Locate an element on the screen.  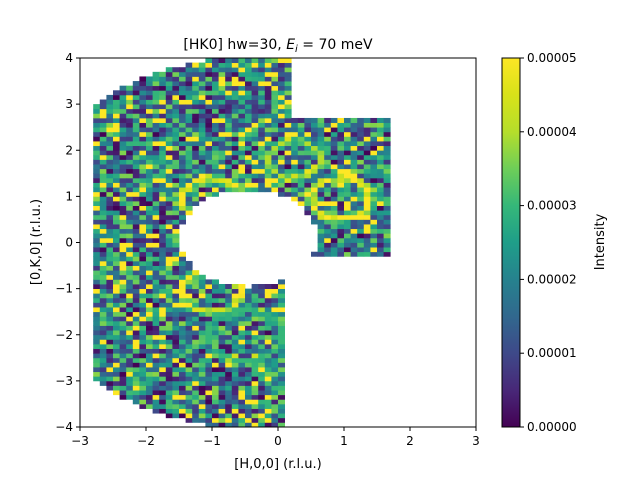
y-tick-label: 1 is located at coordinates (69, 196).